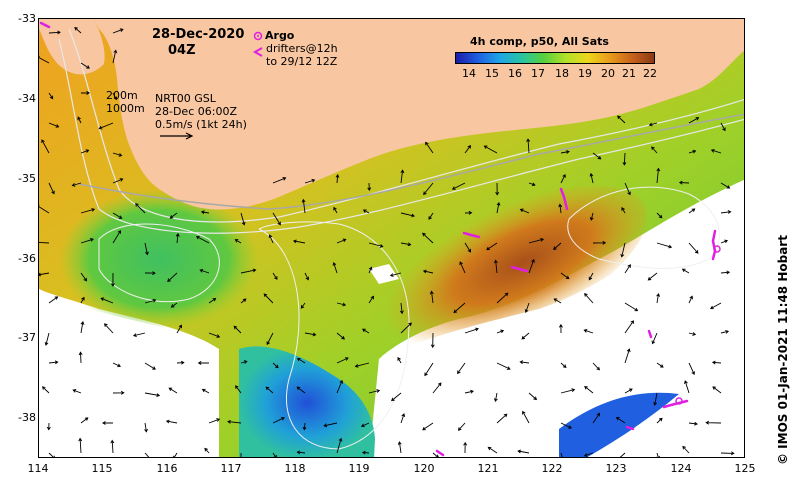 The width and height of the screenshot is (790, 492). Describe the element at coordinates (538, 73) in the screenshot. I see `colorbar-tick: 17` at that location.